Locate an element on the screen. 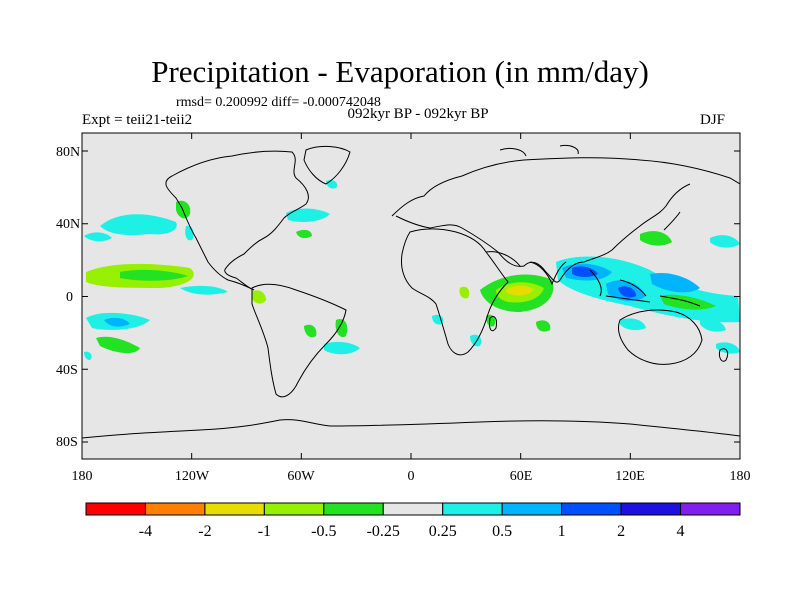 The height and width of the screenshot is (600, 800). coast-africa is located at coordinates (455, 292).